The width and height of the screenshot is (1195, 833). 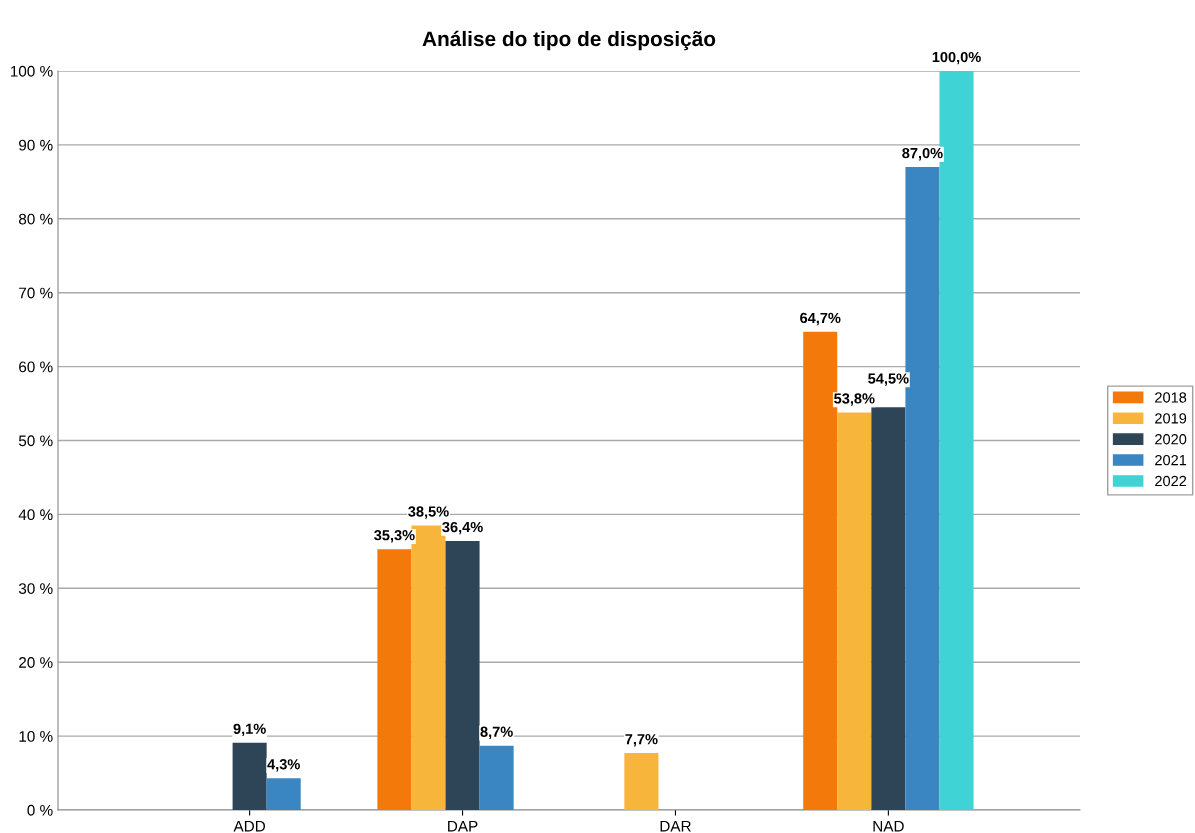 I want to click on y-tick-label: 20 %, so click(x=36, y=662).